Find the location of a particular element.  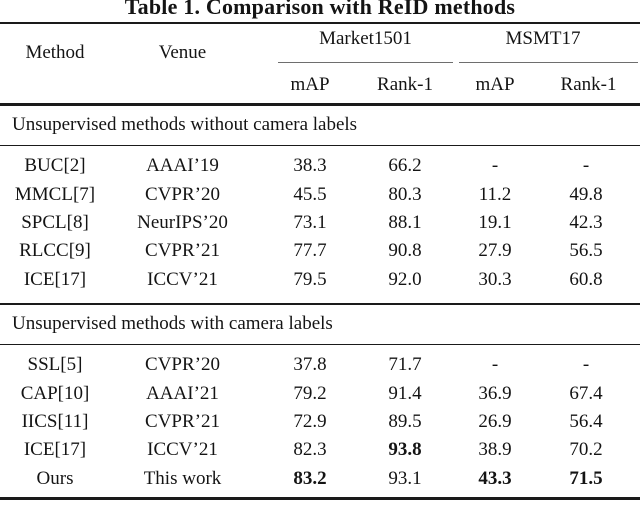

table-row: ICE[17] ICCV’21 79.5 92.0 30.3 60.8 is located at coordinates (320, 280).